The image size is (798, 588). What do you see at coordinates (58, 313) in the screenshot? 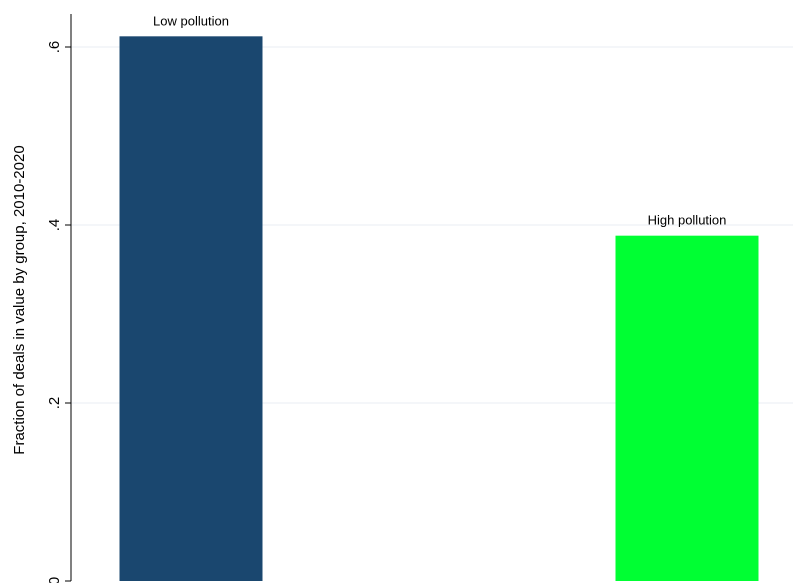
I see `y-tick-layer: 0 .2 .4 .6` at bounding box center [58, 313].